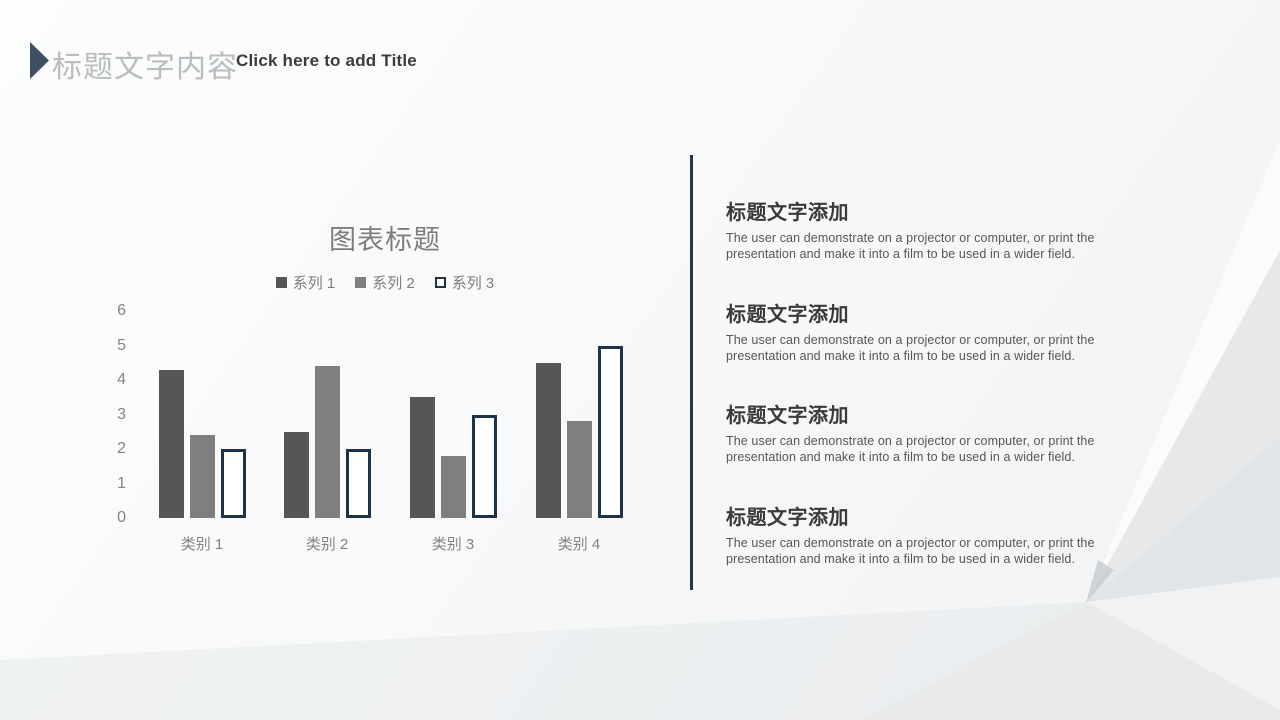 This screenshot has height=720, width=1280. What do you see at coordinates (453, 486) in the screenshot?
I see `bar-系列 2-类别 3` at bounding box center [453, 486].